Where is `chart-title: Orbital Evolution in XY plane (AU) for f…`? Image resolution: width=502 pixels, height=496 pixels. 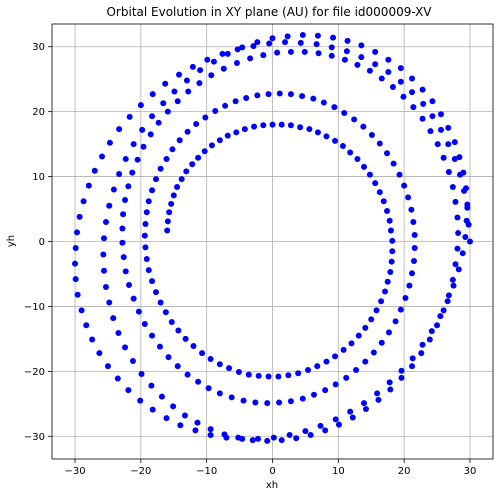
chart-title: Orbital Evolution in XY plane (AU) for f… is located at coordinates (269, 12).